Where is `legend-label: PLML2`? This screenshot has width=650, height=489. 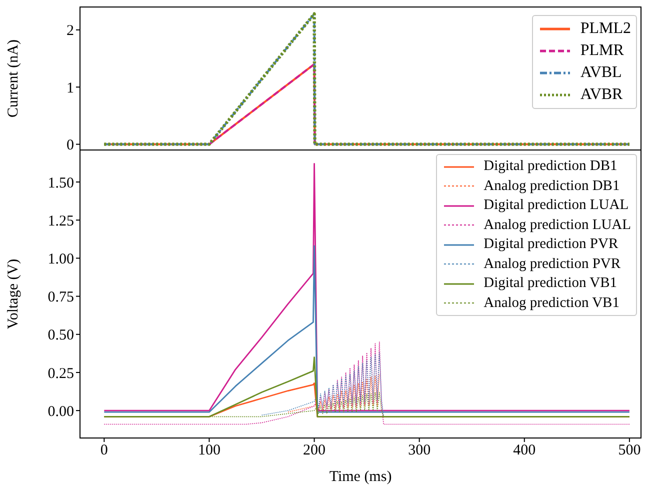
legend-label: PLML2 is located at coordinates (605, 29).